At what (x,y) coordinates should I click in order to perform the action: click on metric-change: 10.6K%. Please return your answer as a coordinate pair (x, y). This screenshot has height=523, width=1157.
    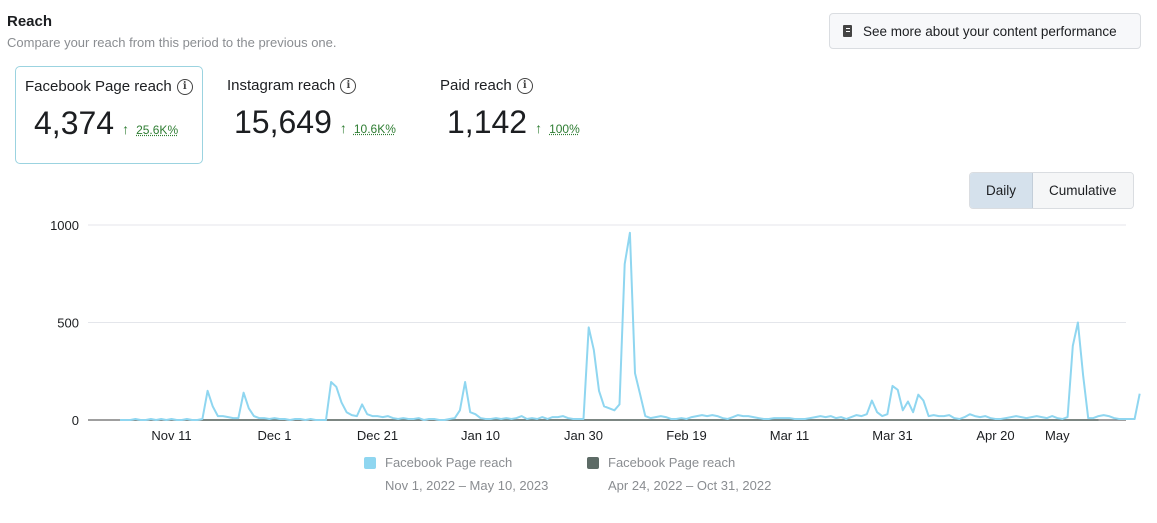
    Looking at the image, I should click on (374, 129).